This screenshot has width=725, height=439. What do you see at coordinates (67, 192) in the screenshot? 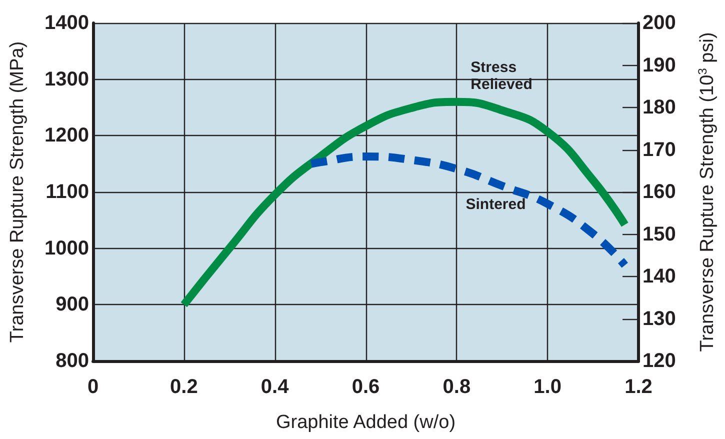
I see `y-tick-label: 1100` at bounding box center [67, 192].